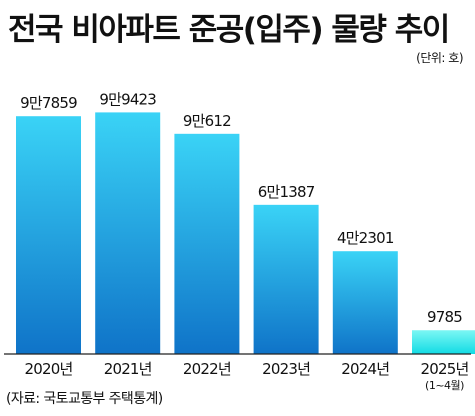  What do you see at coordinates (445, 369) in the screenshot?
I see `category-label: 2025년` at bounding box center [445, 369].